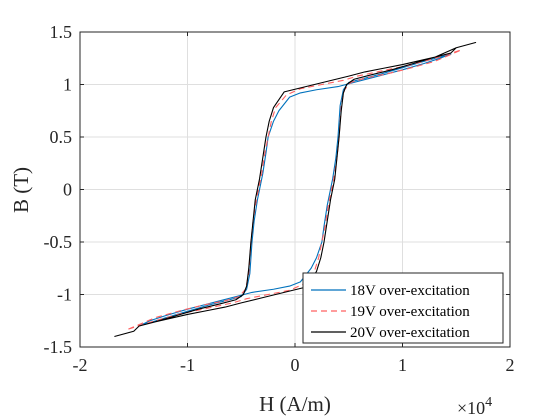  What do you see at coordinates (67, 190) in the screenshot?
I see `y-tick-label: 0` at bounding box center [67, 190].